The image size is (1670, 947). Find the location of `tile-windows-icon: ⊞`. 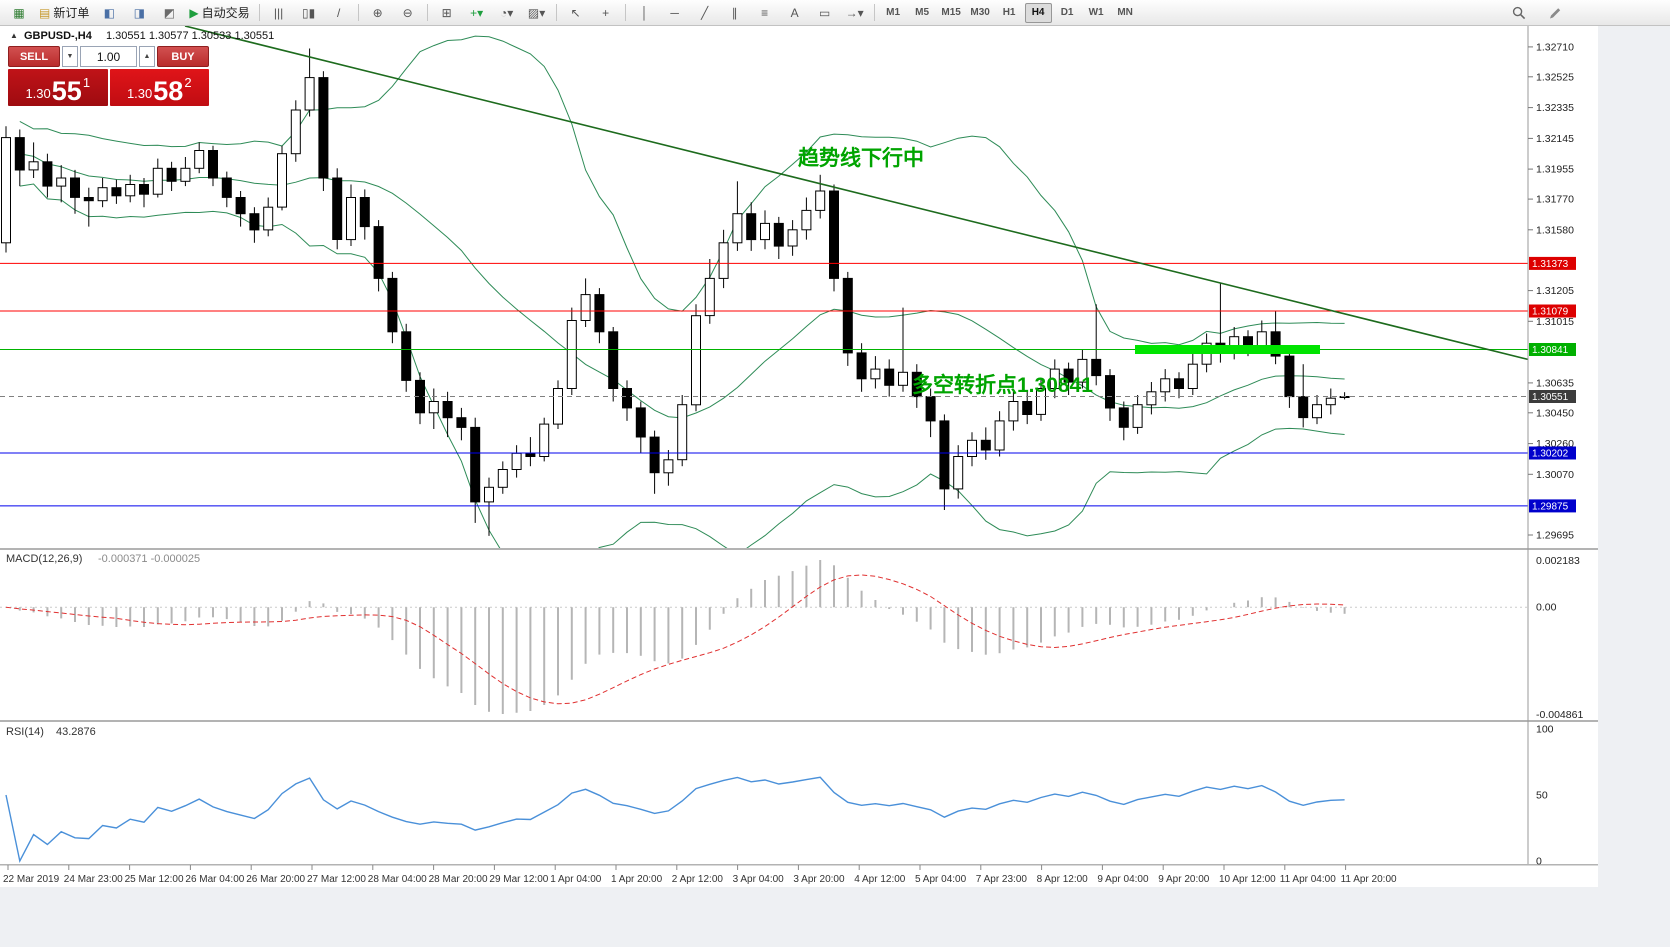

tile-windows-icon: ⊞ is located at coordinates (446, 12).